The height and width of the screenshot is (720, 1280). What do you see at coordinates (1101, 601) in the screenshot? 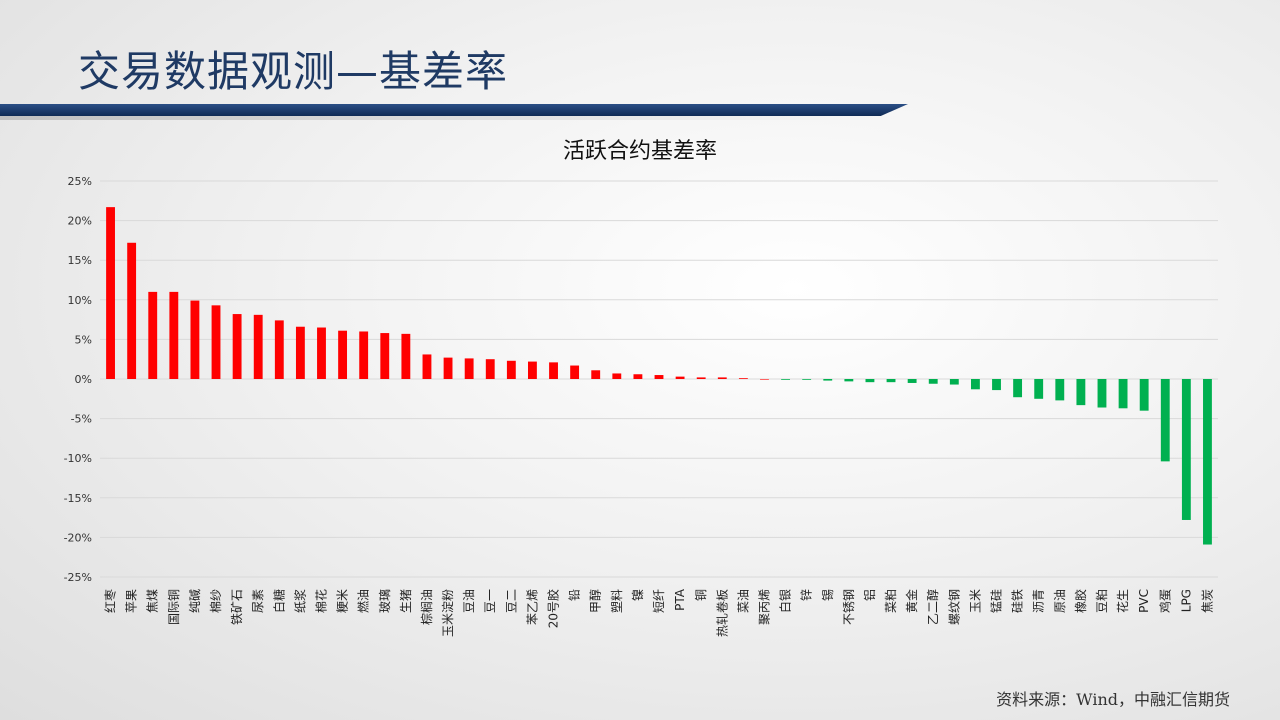
I see `x-tick-label: 豆粕` at bounding box center [1101, 601].